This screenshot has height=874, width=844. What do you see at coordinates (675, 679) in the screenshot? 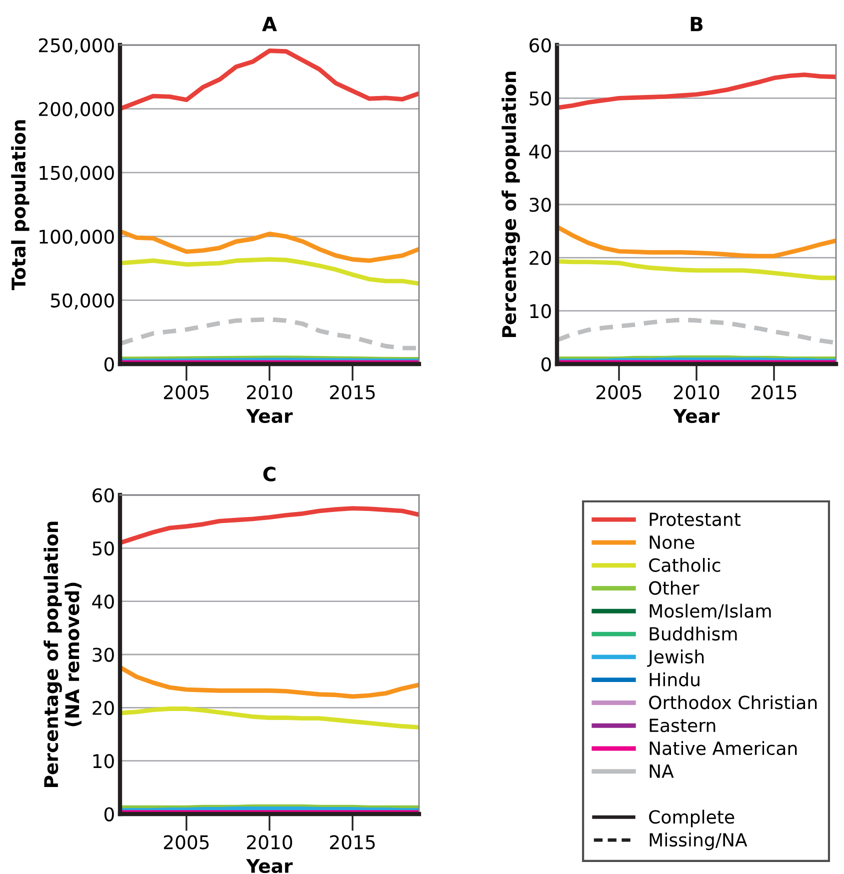
I see `legend-label: Hindu` at bounding box center [675, 679].